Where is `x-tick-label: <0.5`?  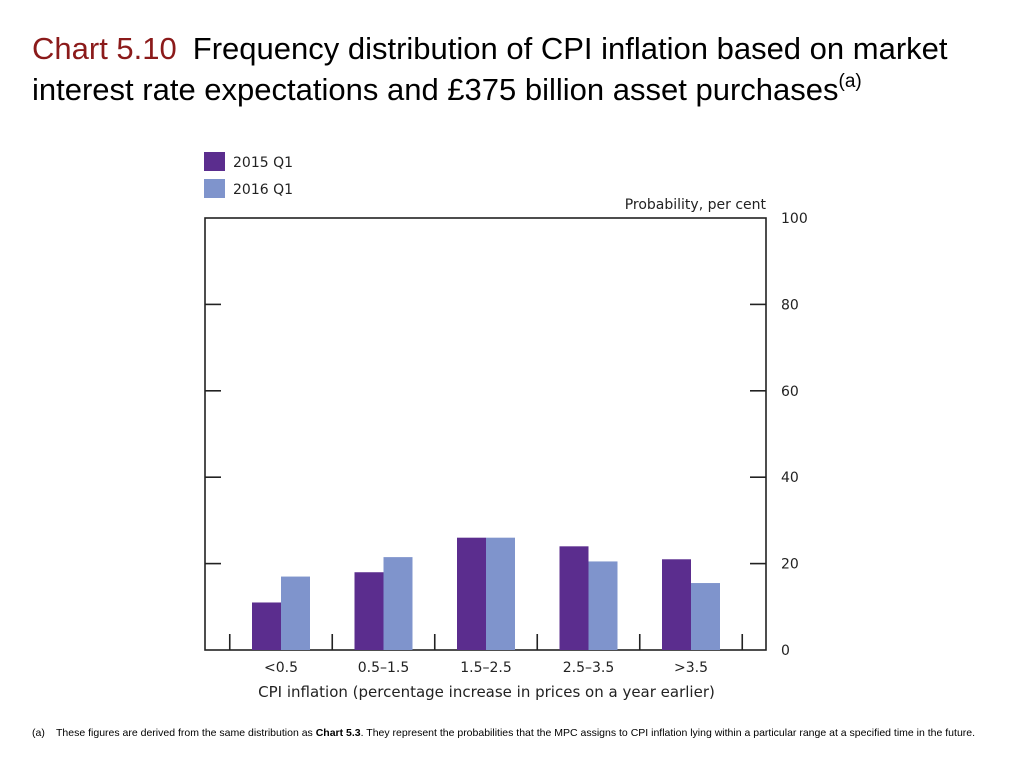 x-tick-label: <0.5 is located at coordinates (281, 668).